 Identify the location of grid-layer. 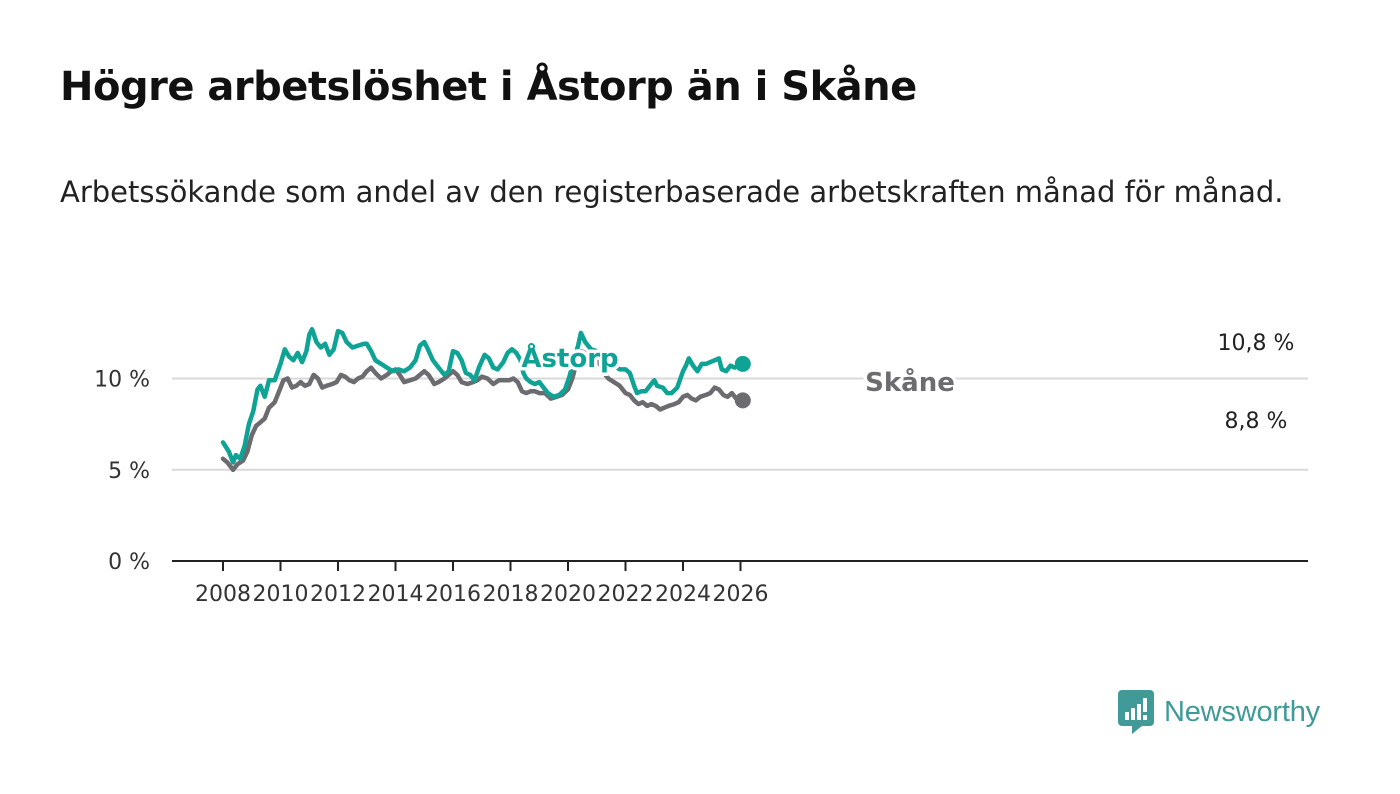
(740, 424).